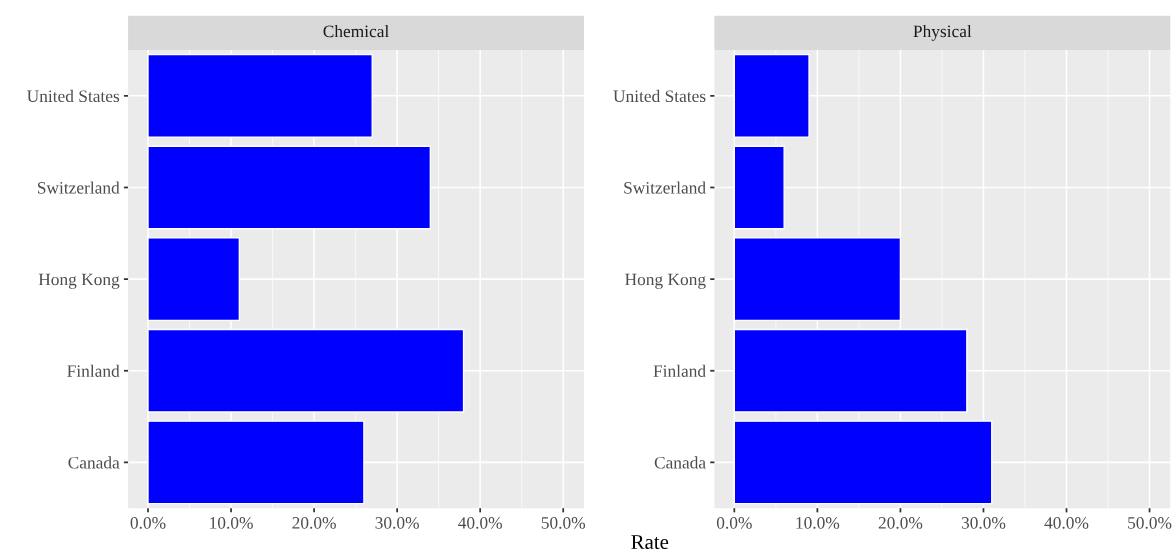 This screenshot has height=556, width=1175. What do you see at coordinates (650, 542) in the screenshot?
I see `x-axis-title: Rate` at bounding box center [650, 542].